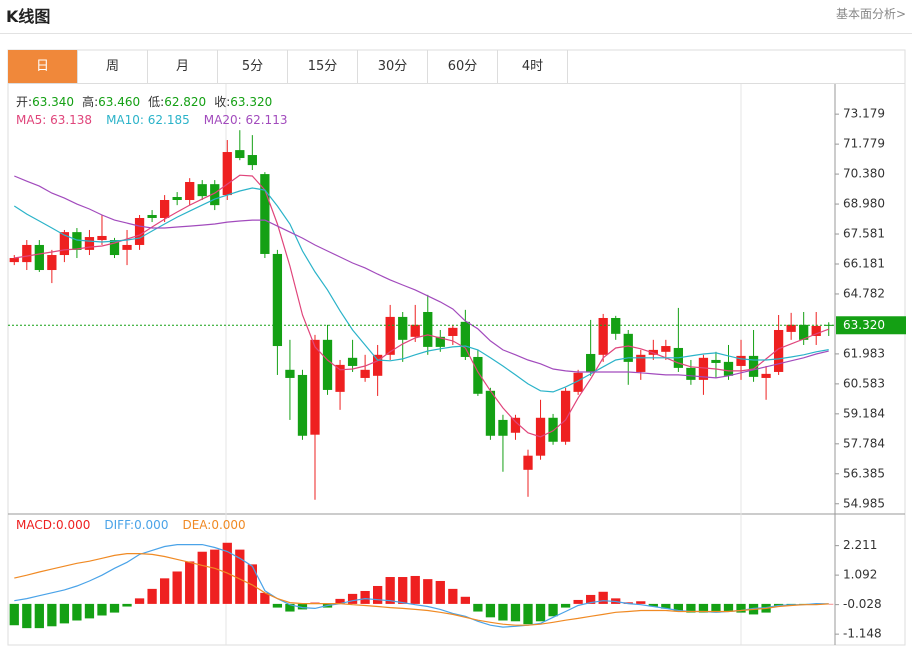 Image resolution: width=912 pixels, height=647 pixels. I want to click on info-label: 开, so click(22, 102).